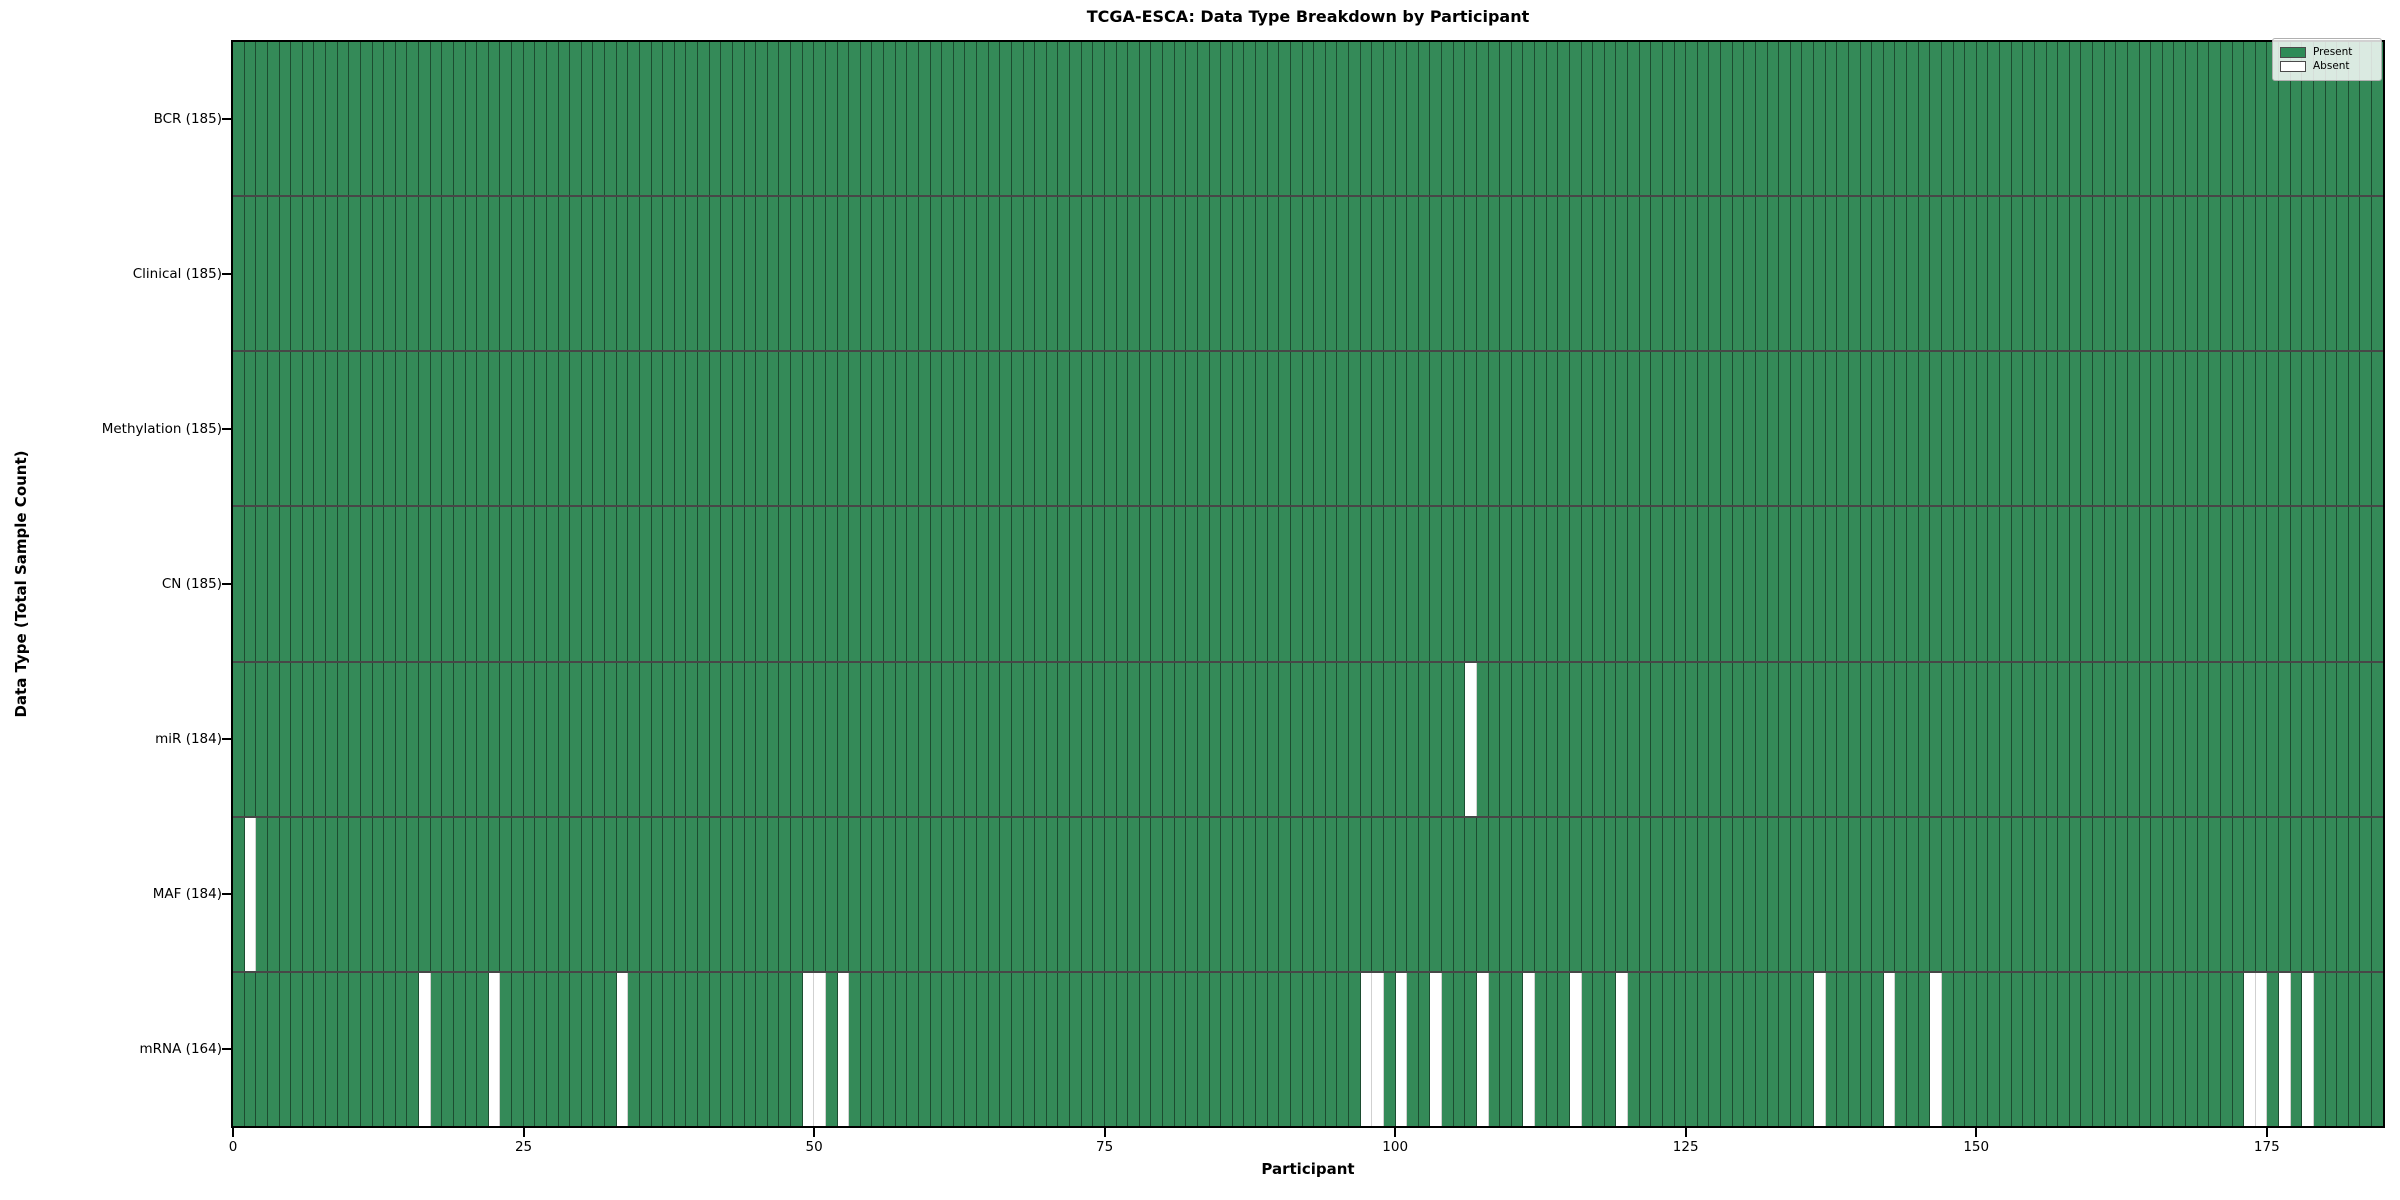 The width and height of the screenshot is (2400, 1200). I want to click on x-tick-label: 25, so click(523, 1147).